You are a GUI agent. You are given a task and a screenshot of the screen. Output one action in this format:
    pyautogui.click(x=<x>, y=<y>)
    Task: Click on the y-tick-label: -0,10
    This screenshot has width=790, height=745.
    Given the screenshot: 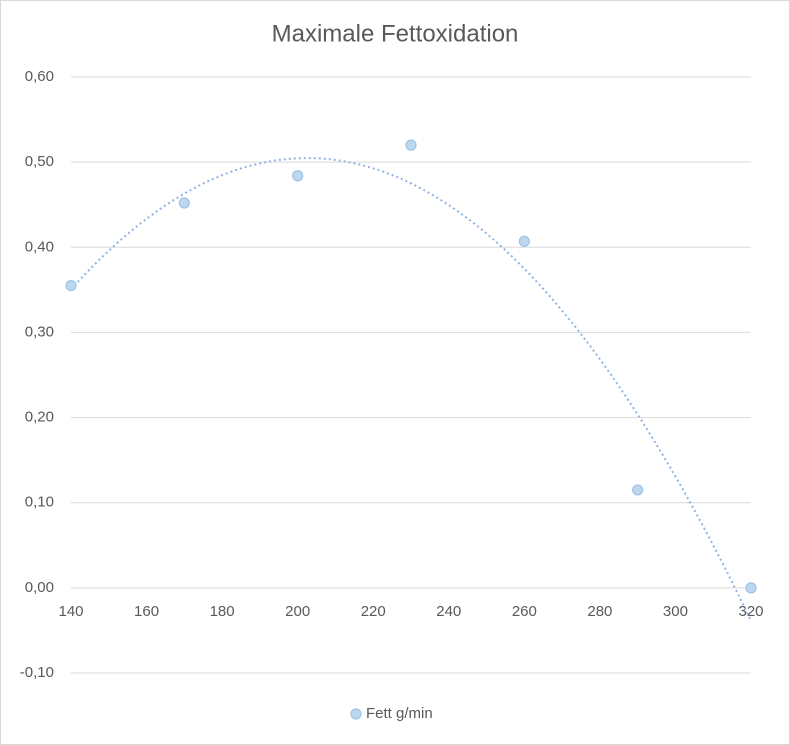 What is the action you would take?
    pyautogui.click(x=37, y=672)
    